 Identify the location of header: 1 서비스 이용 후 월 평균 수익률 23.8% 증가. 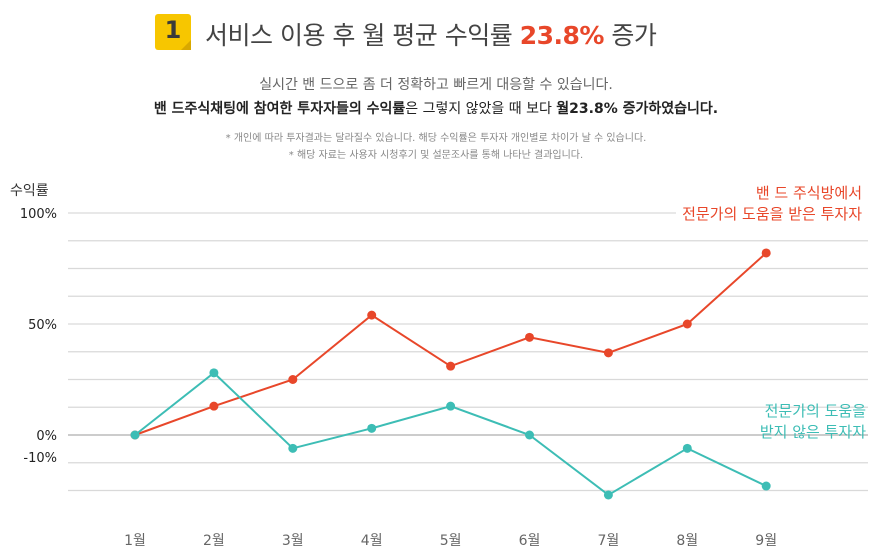
(436, 33).